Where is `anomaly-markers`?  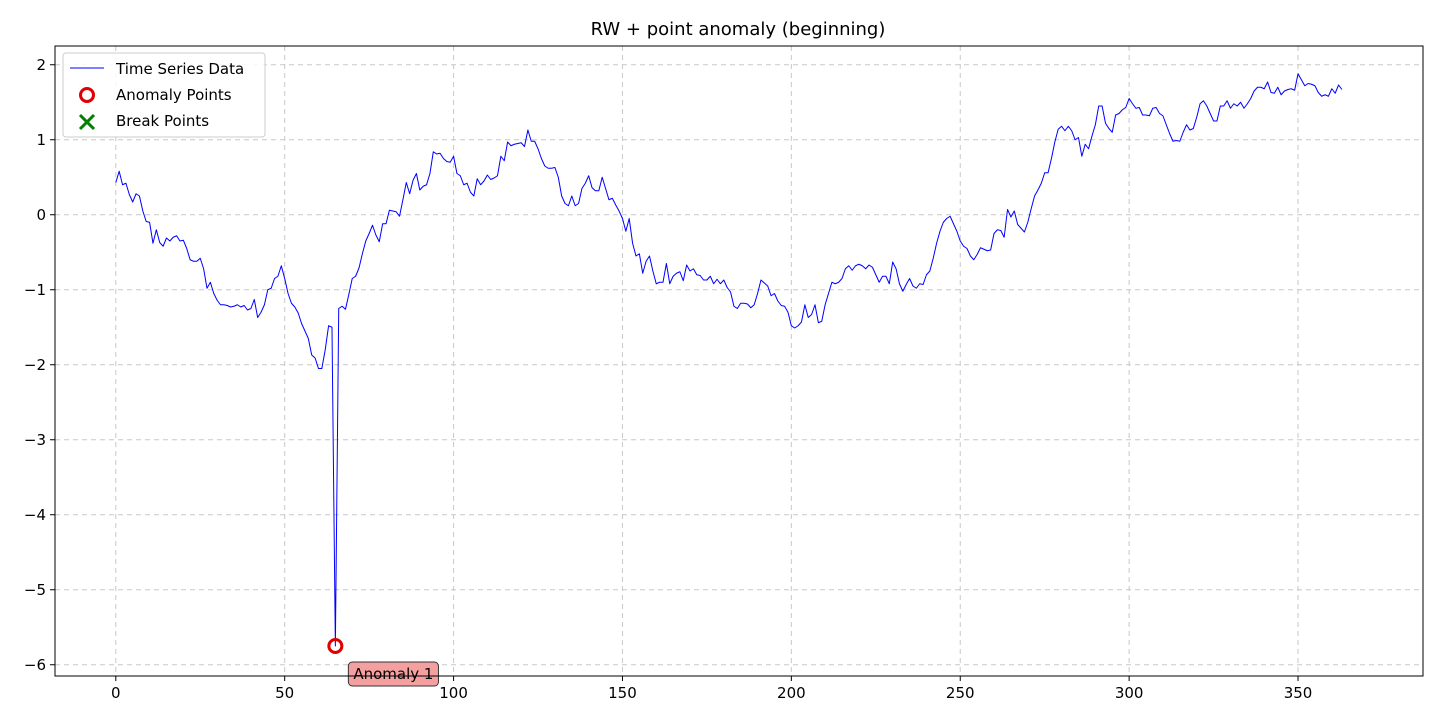
anomaly-markers is located at coordinates (335, 646).